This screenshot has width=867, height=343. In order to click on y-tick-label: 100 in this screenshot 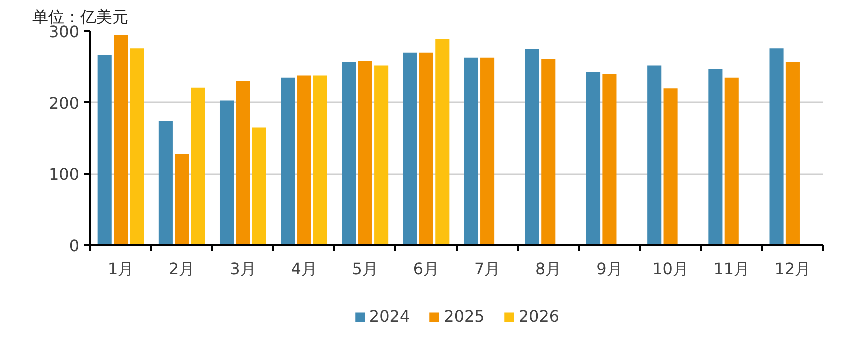, I will do `click(64, 174)`.